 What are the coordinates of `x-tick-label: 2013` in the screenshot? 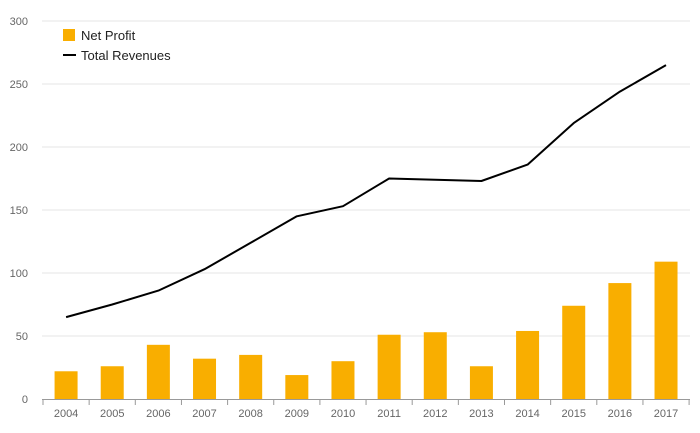 It's located at (481, 414).